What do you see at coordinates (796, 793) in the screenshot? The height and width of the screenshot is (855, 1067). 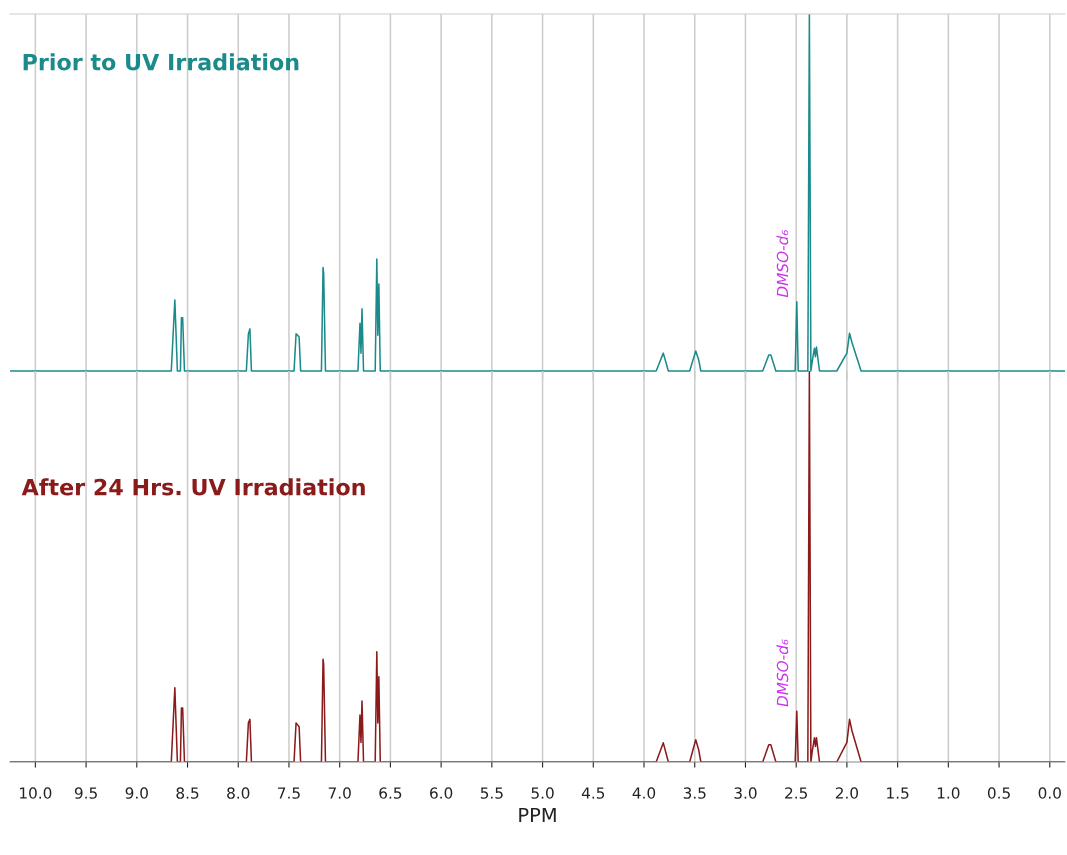 I see `x-tick-label: 2.5` at bounding box center [796, 793].